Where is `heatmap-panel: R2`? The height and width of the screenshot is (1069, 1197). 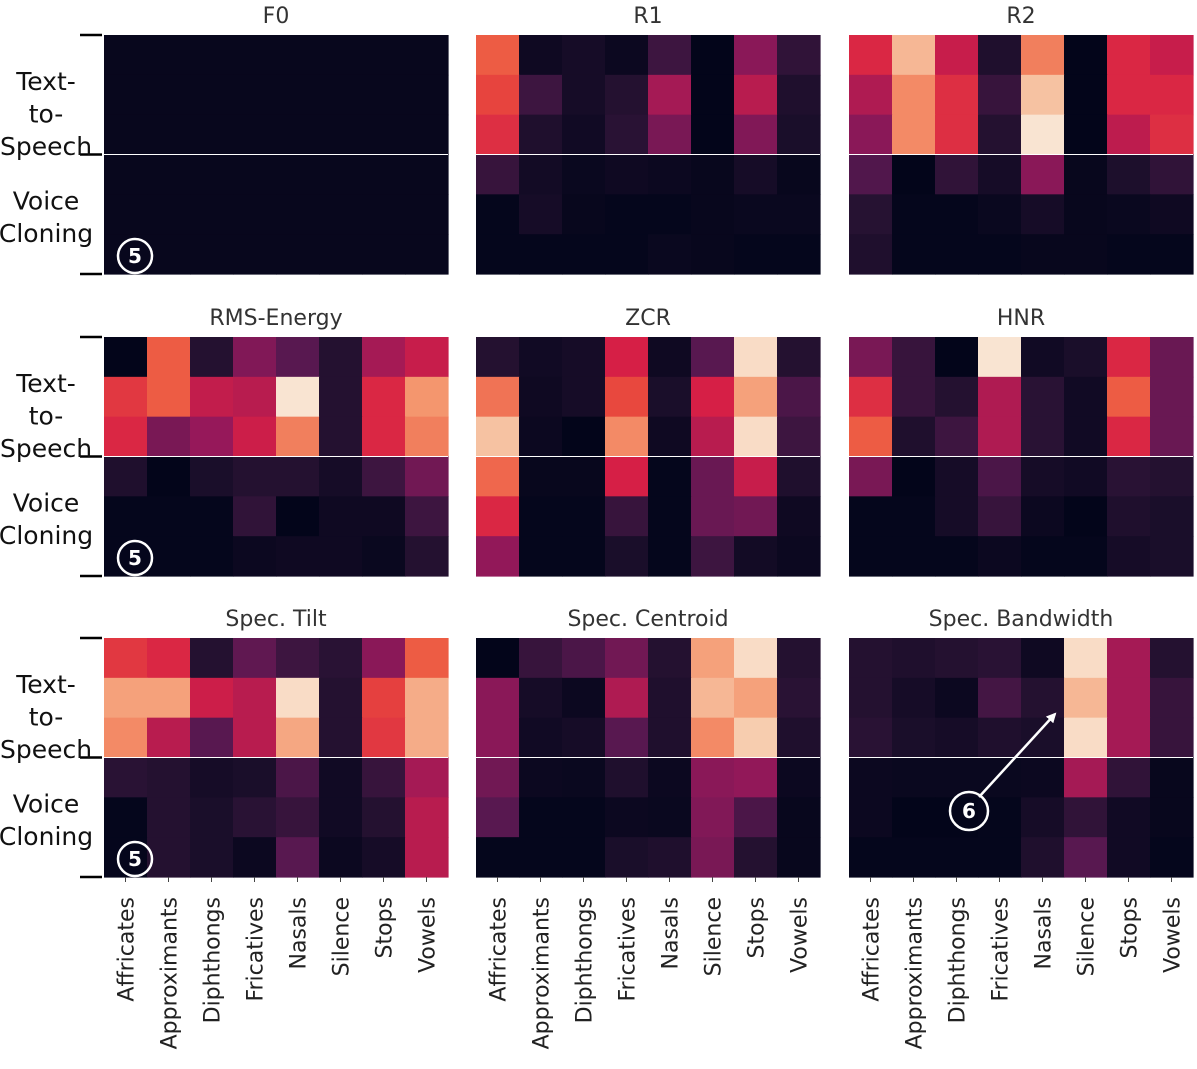
heatmap-panel: R2 is located at coordinates (1021, 139).